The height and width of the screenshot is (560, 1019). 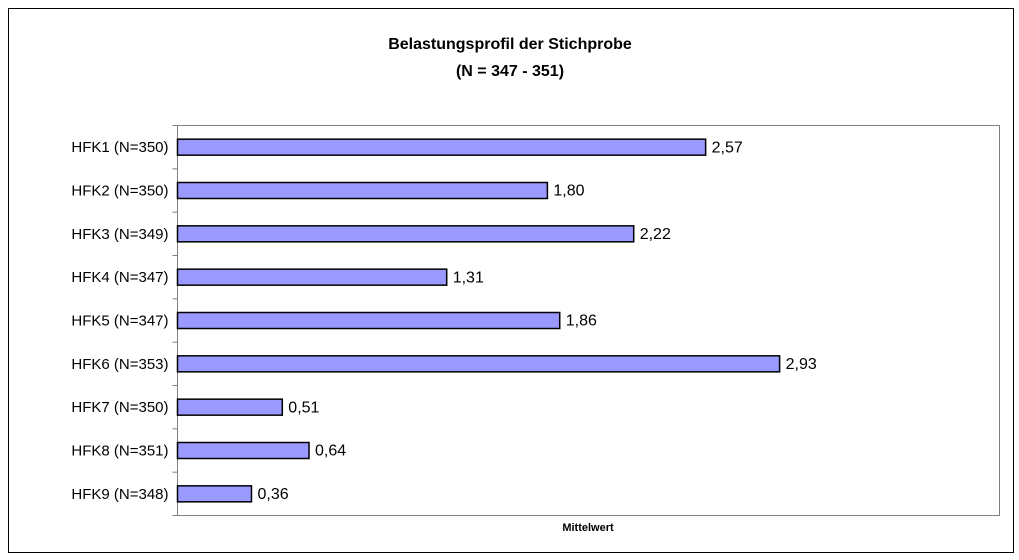 I want to click on chart-title: Belastungsprofil der Stichprobe, so click(x=510, y=44).